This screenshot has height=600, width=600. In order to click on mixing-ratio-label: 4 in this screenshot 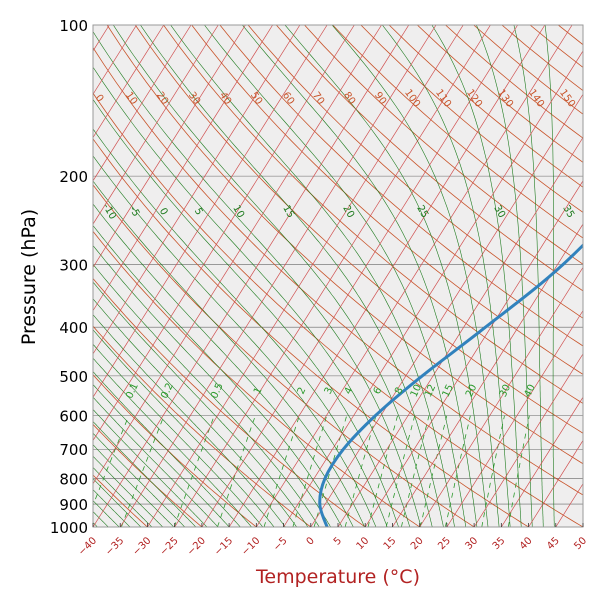, I will do `click(349, 391)`.